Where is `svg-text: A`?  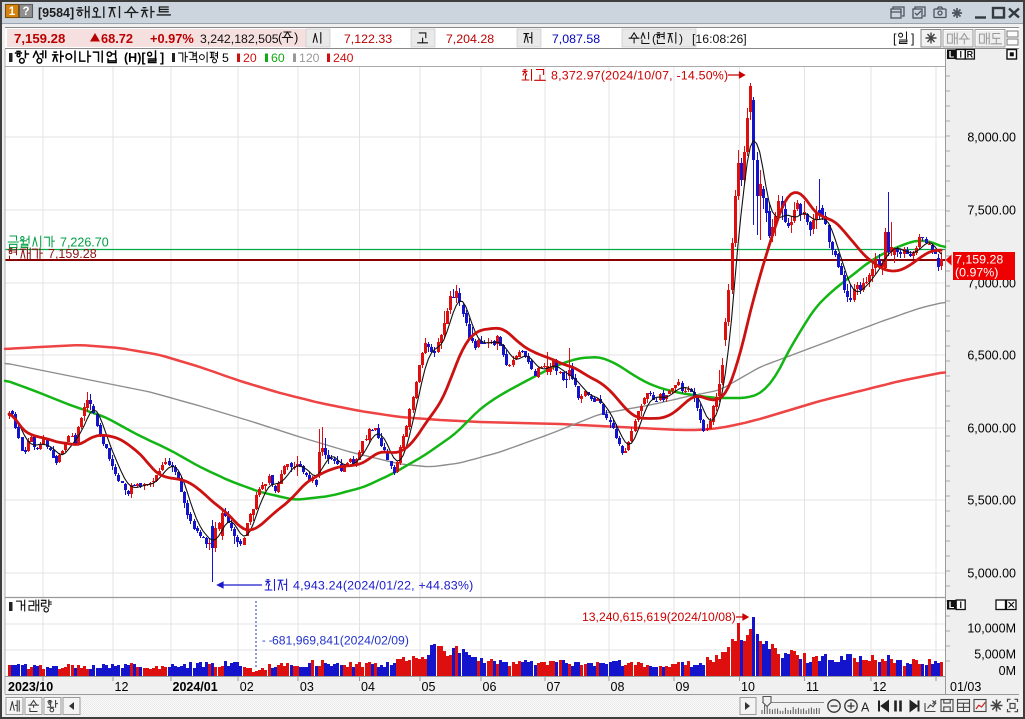
svg-text: A is located at coordinates (865, 708).